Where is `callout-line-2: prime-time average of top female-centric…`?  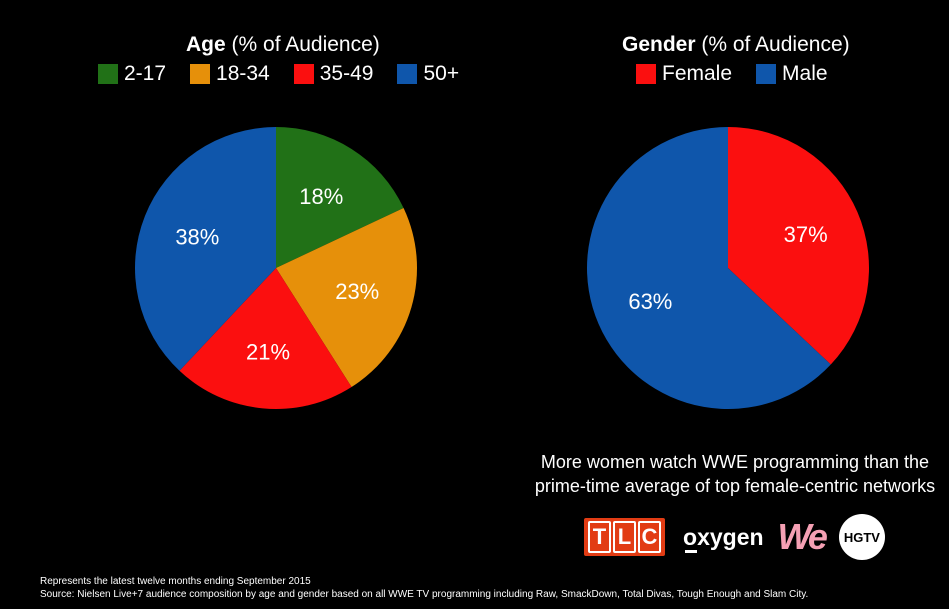
callout-line-2: prime-time average of top female-centric… is located at coordinates (735, 485).